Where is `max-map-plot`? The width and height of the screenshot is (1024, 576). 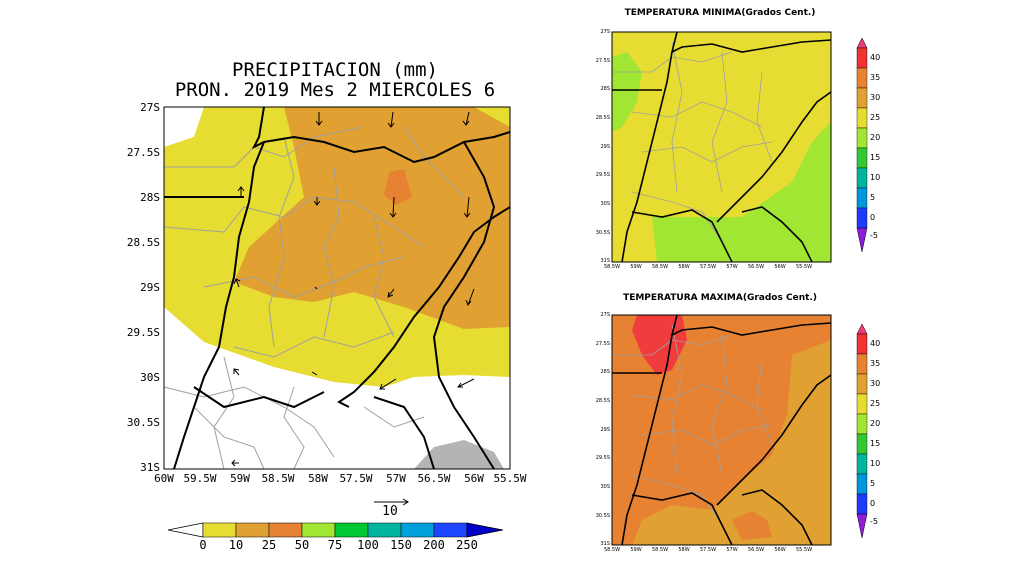 max-map-plot is located at coordinates (721, 430).